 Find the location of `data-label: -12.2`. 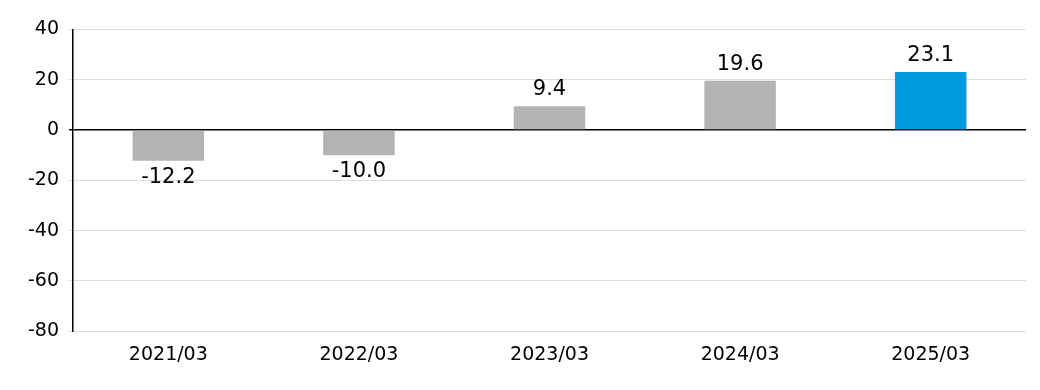

data-label: -12.2 is located at coordinates (168, 175).